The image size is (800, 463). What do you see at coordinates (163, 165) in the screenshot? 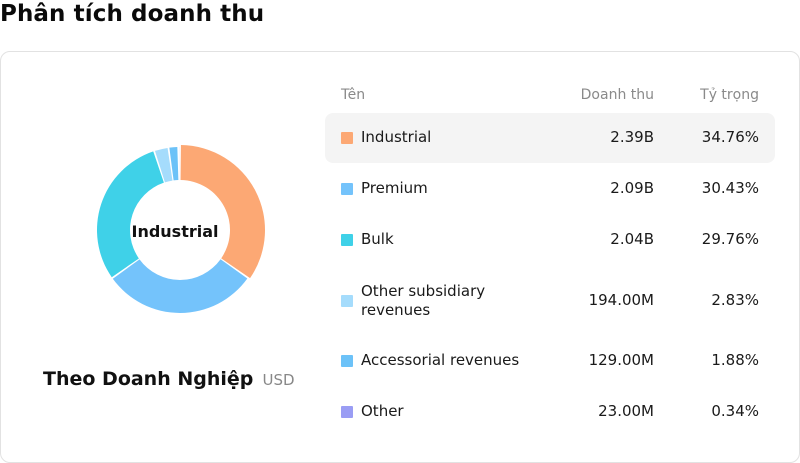
I see `donut-slice-other-subsidiary-revenues` at bounding box center [163, 165].